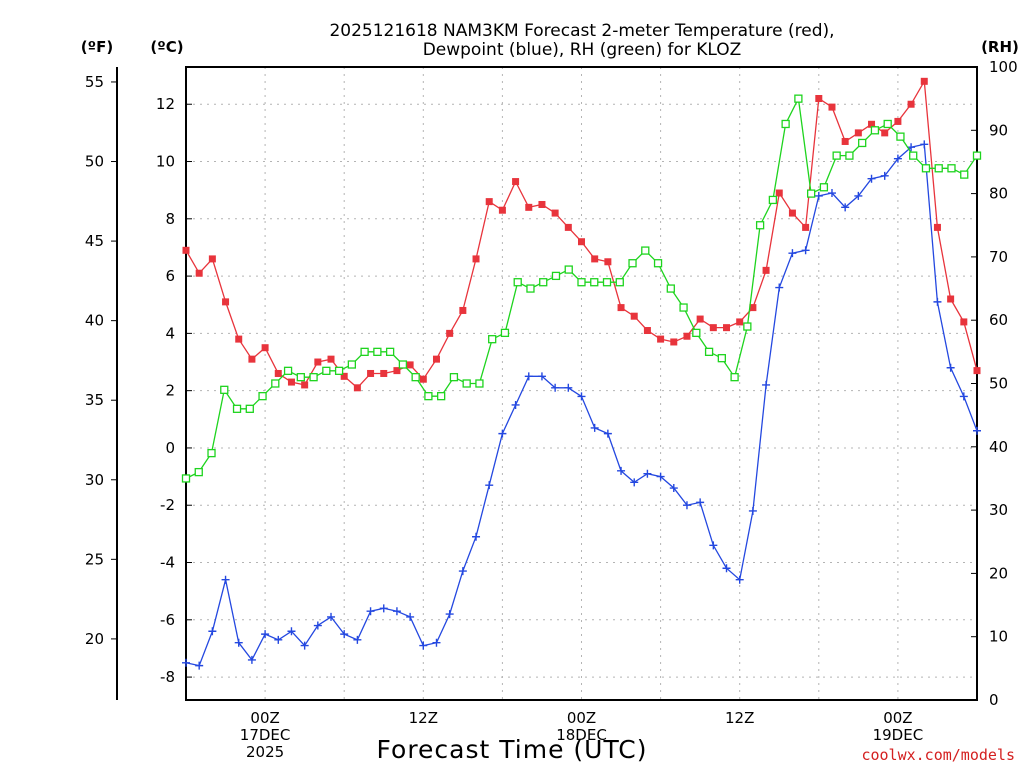 The height and width of the screenshot is (768, 1024). What do you see at coordinates (998, 573) in the screenshot?
I see `rh-tick-label: 20` at bounding box center [998, 573].